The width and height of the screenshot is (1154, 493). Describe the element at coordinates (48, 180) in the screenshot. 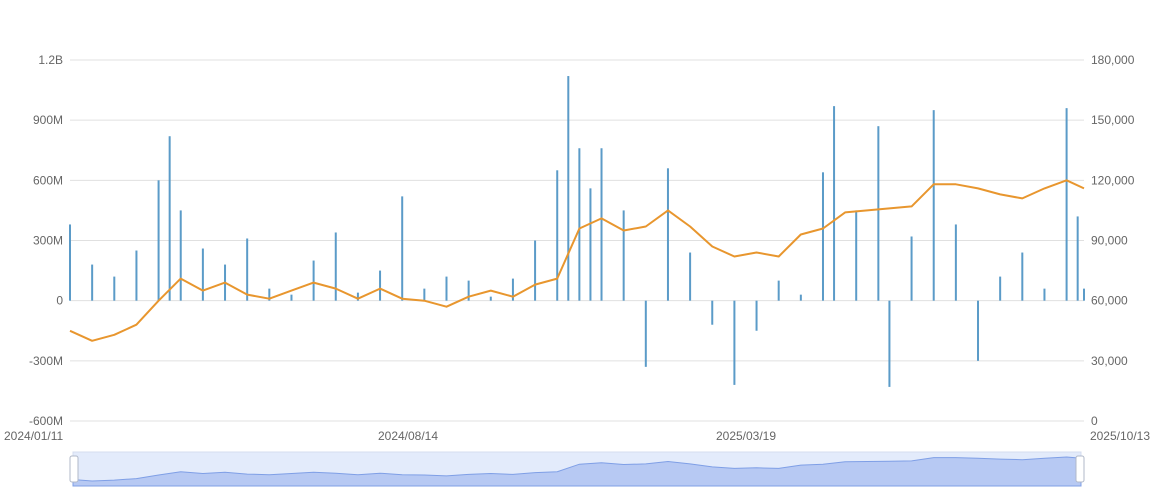

I see `left-tick-label: 600M` at that location.